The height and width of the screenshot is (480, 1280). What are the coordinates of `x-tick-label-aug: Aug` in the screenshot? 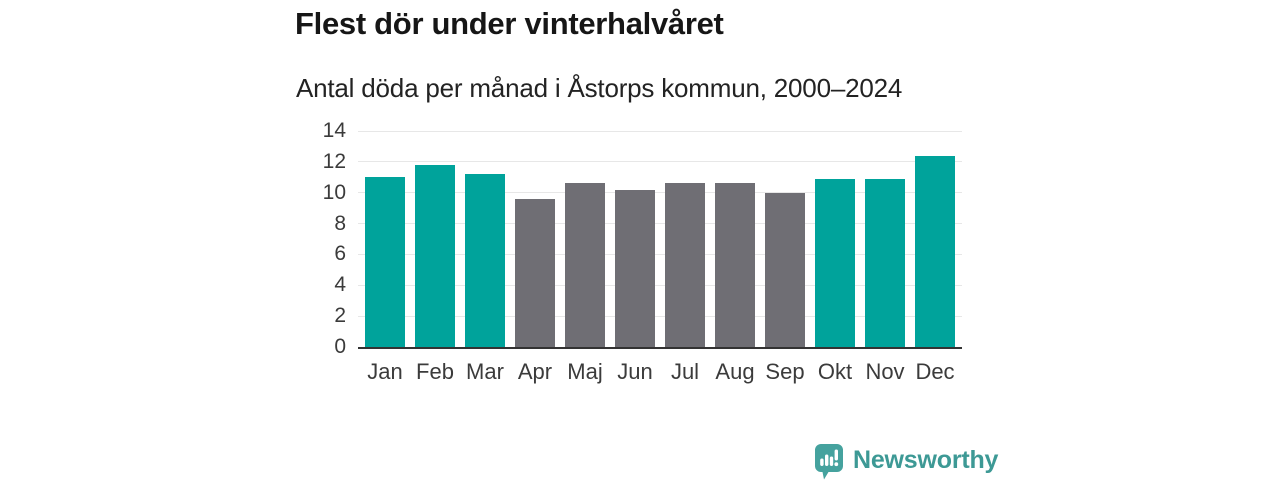 It's located at (735, 371).